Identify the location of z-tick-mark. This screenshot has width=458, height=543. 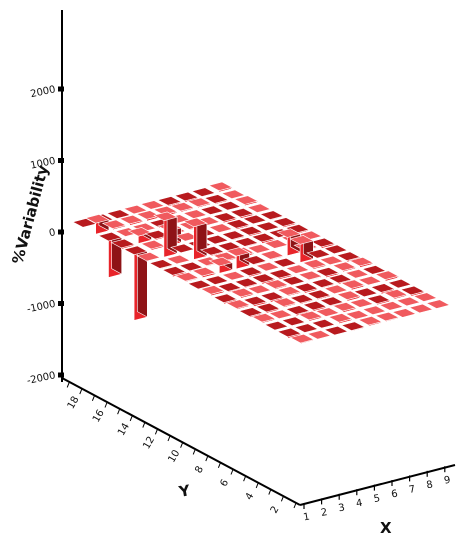
(61, 375).